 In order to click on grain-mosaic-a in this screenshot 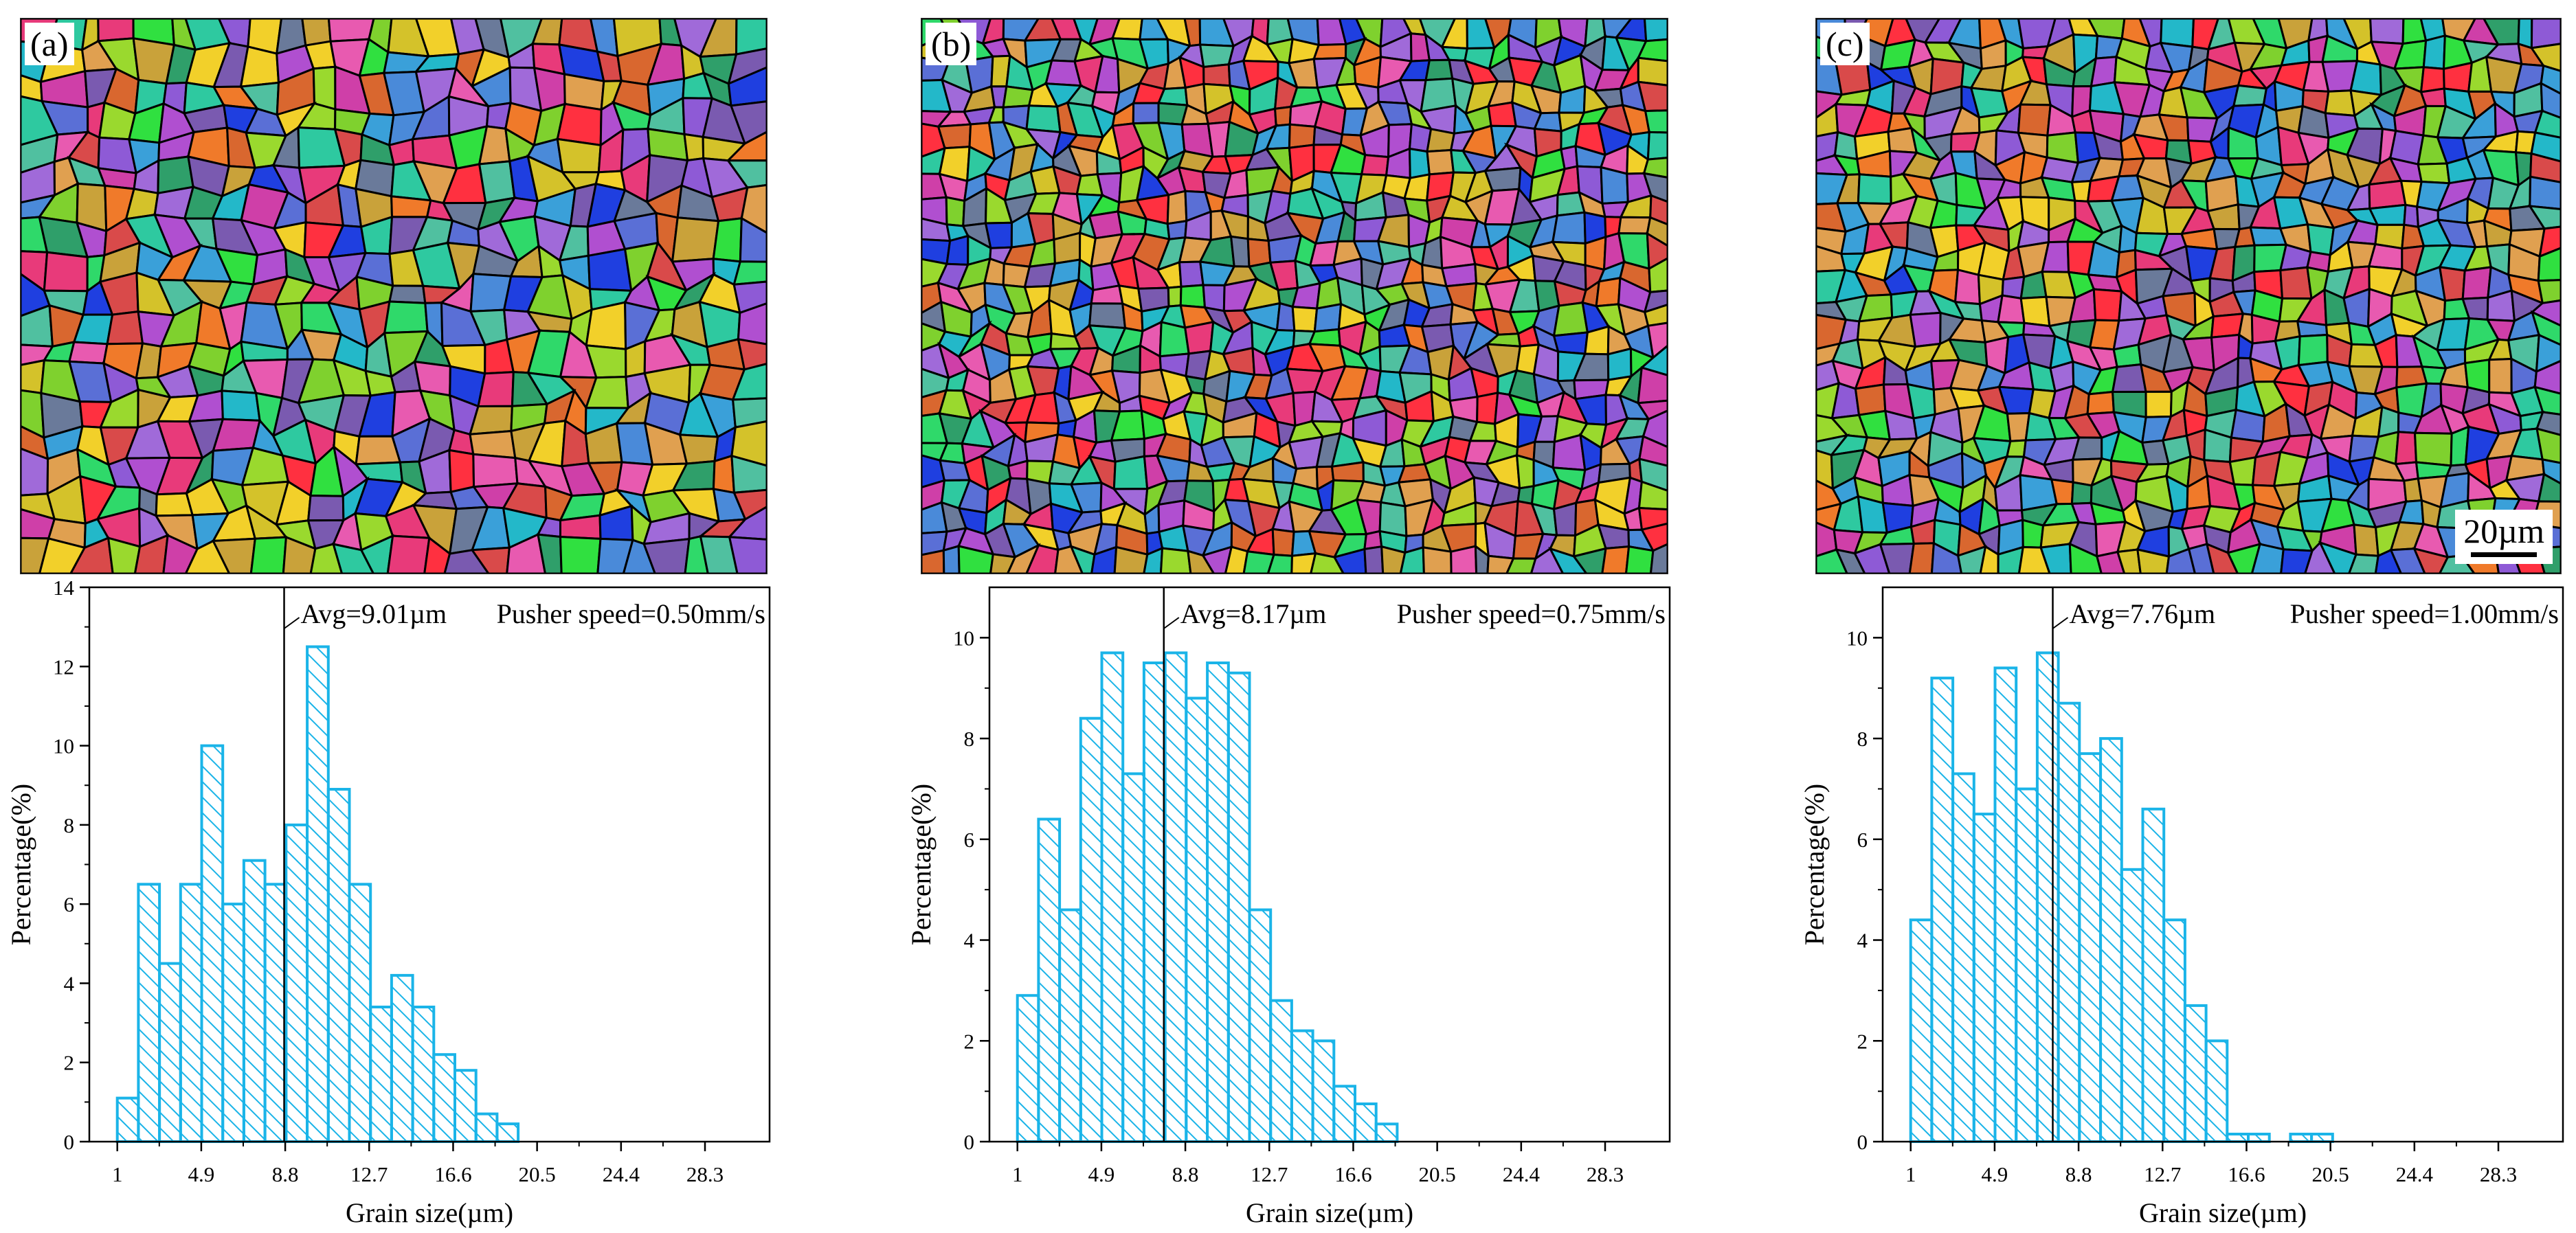, I will do `click(394, 296)`.